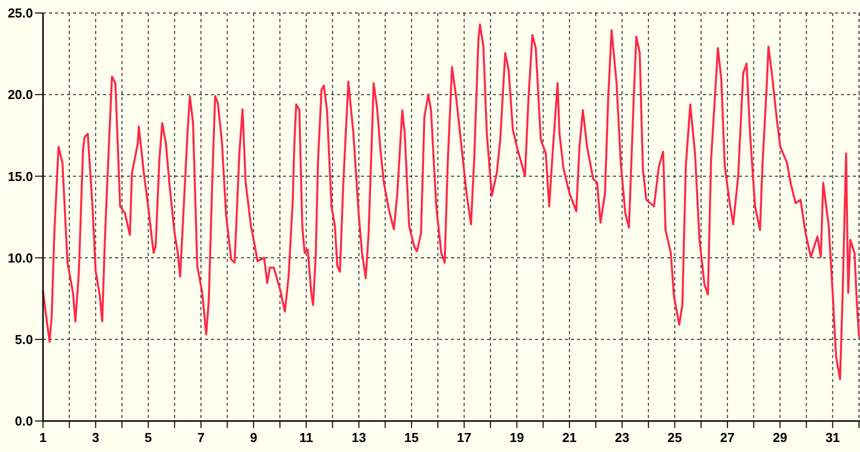 The height and width of the screenshot is (452, 860). I want to click on x-tick-label: 27, so click(727, 437).